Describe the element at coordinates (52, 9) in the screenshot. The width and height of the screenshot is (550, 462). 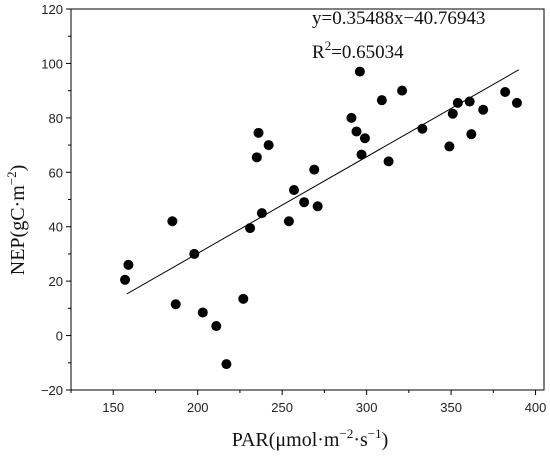
I see `y-tick-label: 120` at that location.